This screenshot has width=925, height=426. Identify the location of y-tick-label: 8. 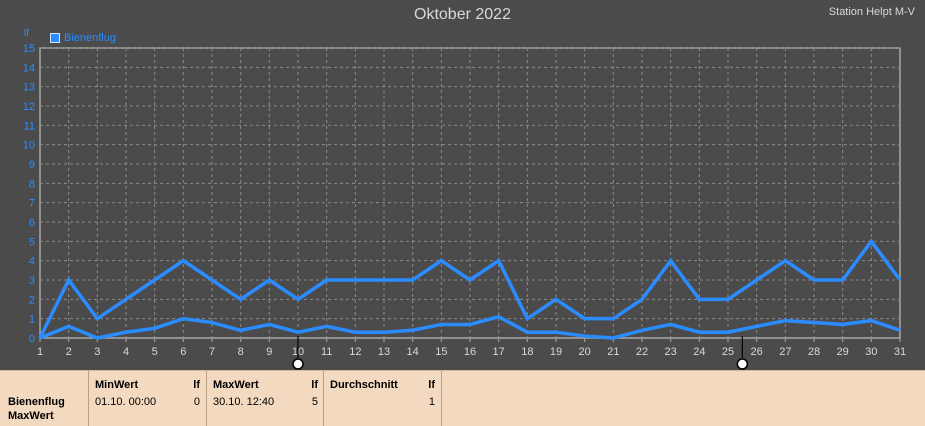
(32, 184).